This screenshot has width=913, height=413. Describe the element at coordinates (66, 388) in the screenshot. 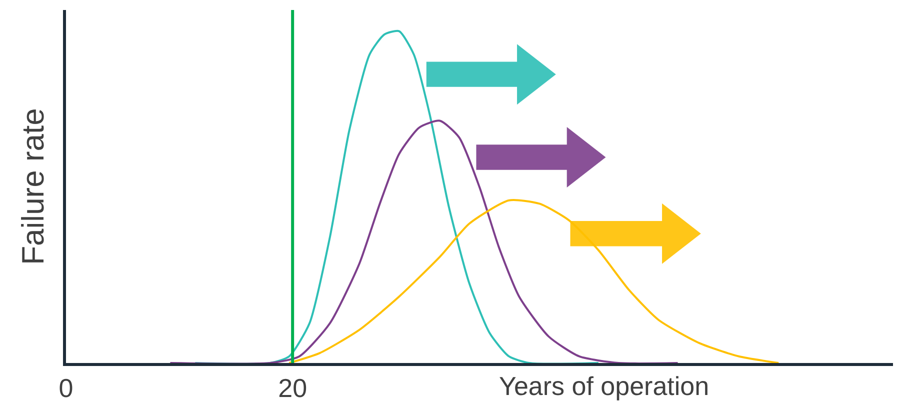

I see `x-tick-label: 0` at that location.